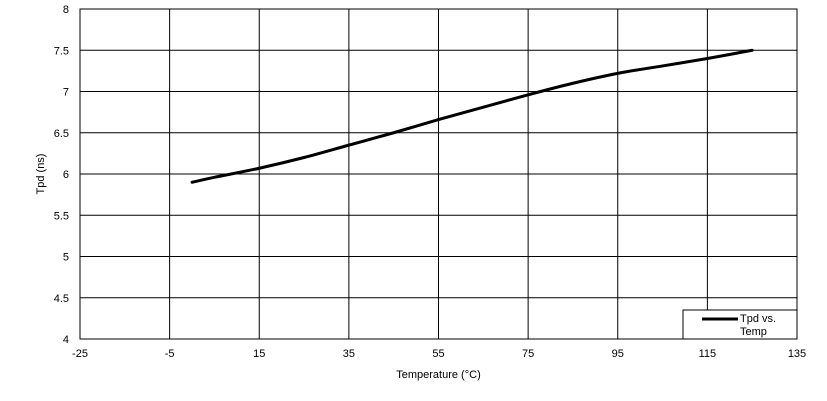 This screenshot has width=827, height=401. I want to click on x-tick-label: 55, so click(438, 354).